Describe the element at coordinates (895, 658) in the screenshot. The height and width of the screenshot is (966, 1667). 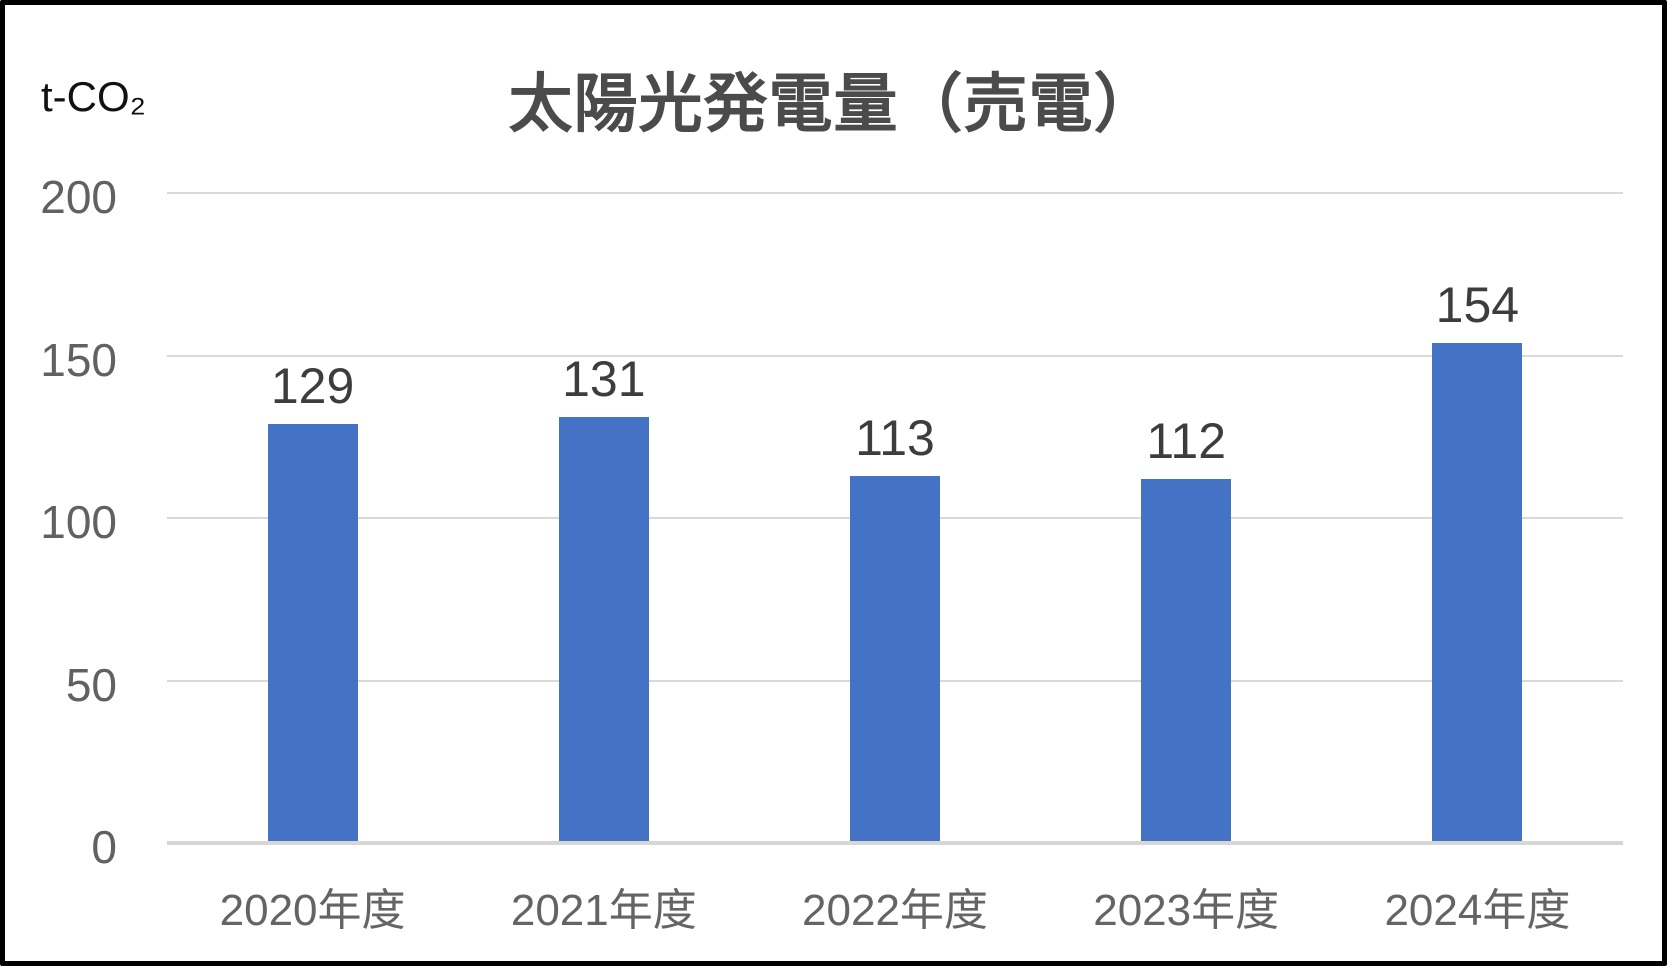
I see `bar-2022年度` at that location.